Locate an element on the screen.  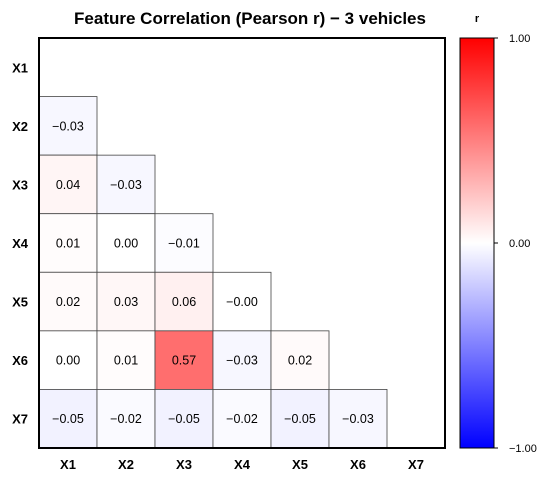
cell-value-label: 0.03 is located at coordinates (126, 302).